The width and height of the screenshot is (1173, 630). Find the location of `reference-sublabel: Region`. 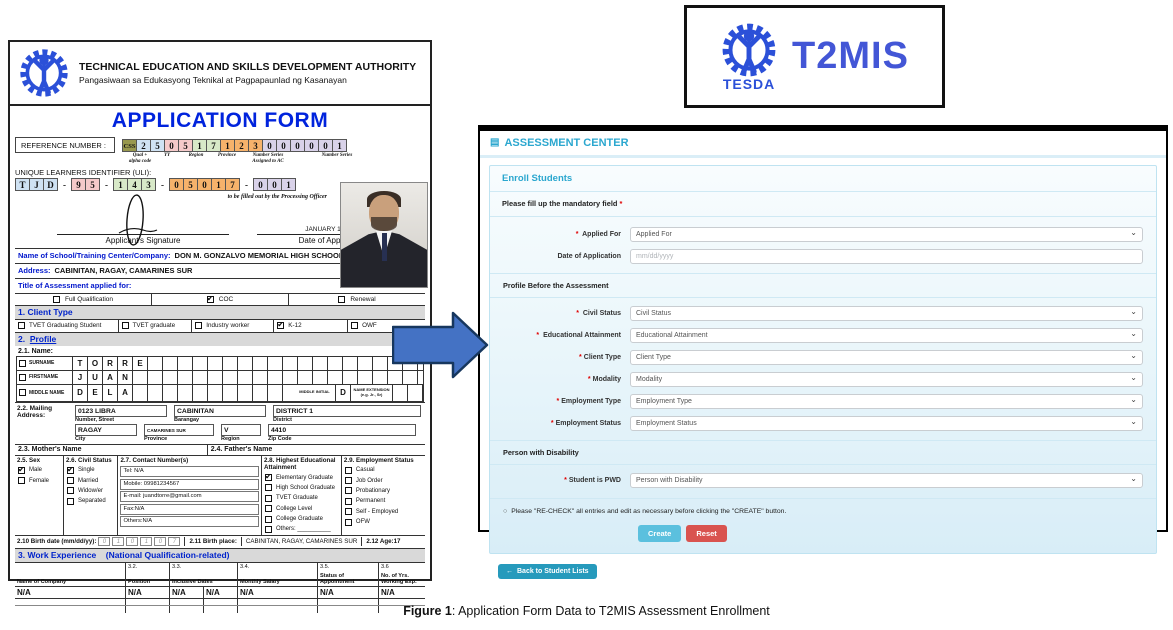

reference-sublabel: Region is located at coordinates (196, 155).